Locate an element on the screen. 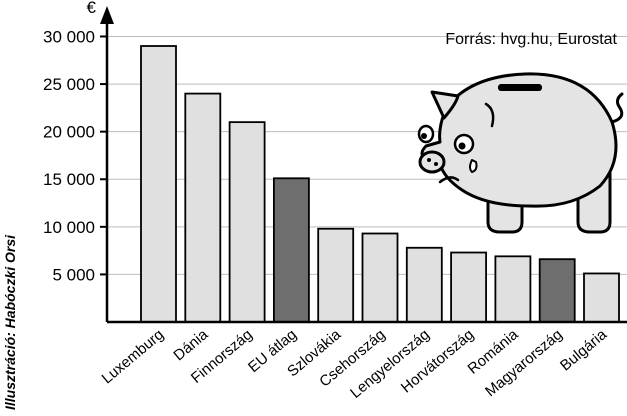 The height and width of the screenshot is (416, 627). bar-dánia is located at coordinates (203, 207).